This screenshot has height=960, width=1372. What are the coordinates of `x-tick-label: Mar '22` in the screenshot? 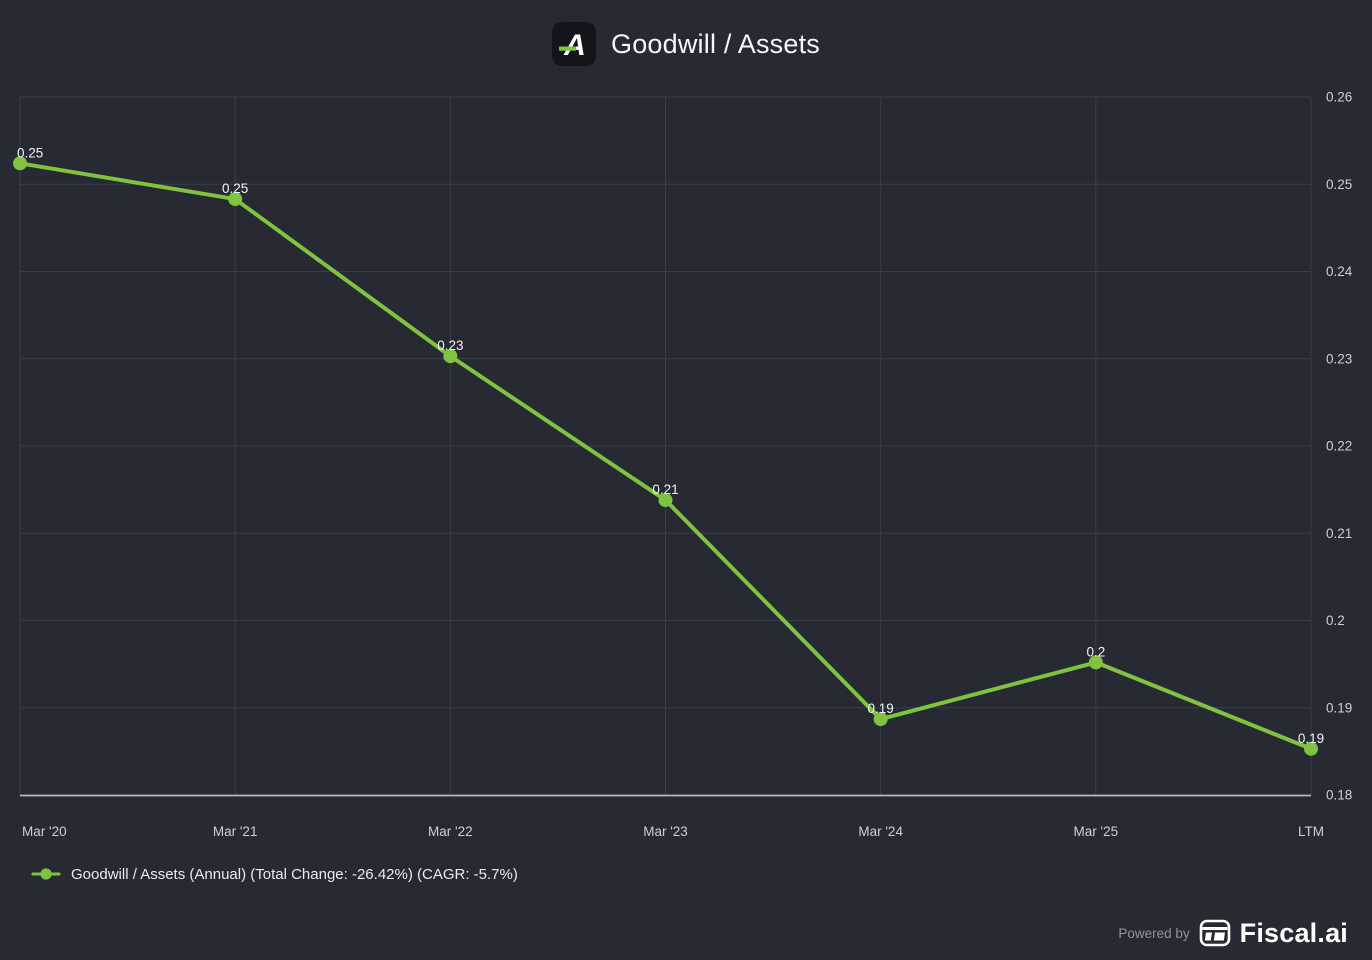 It's located at (450, 831).